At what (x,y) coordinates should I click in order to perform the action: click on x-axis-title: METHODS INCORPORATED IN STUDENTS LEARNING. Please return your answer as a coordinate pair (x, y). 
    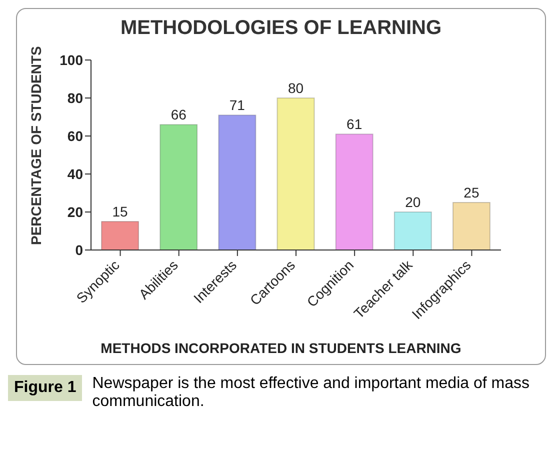
    Looking at the image, I should click on (281, 348).